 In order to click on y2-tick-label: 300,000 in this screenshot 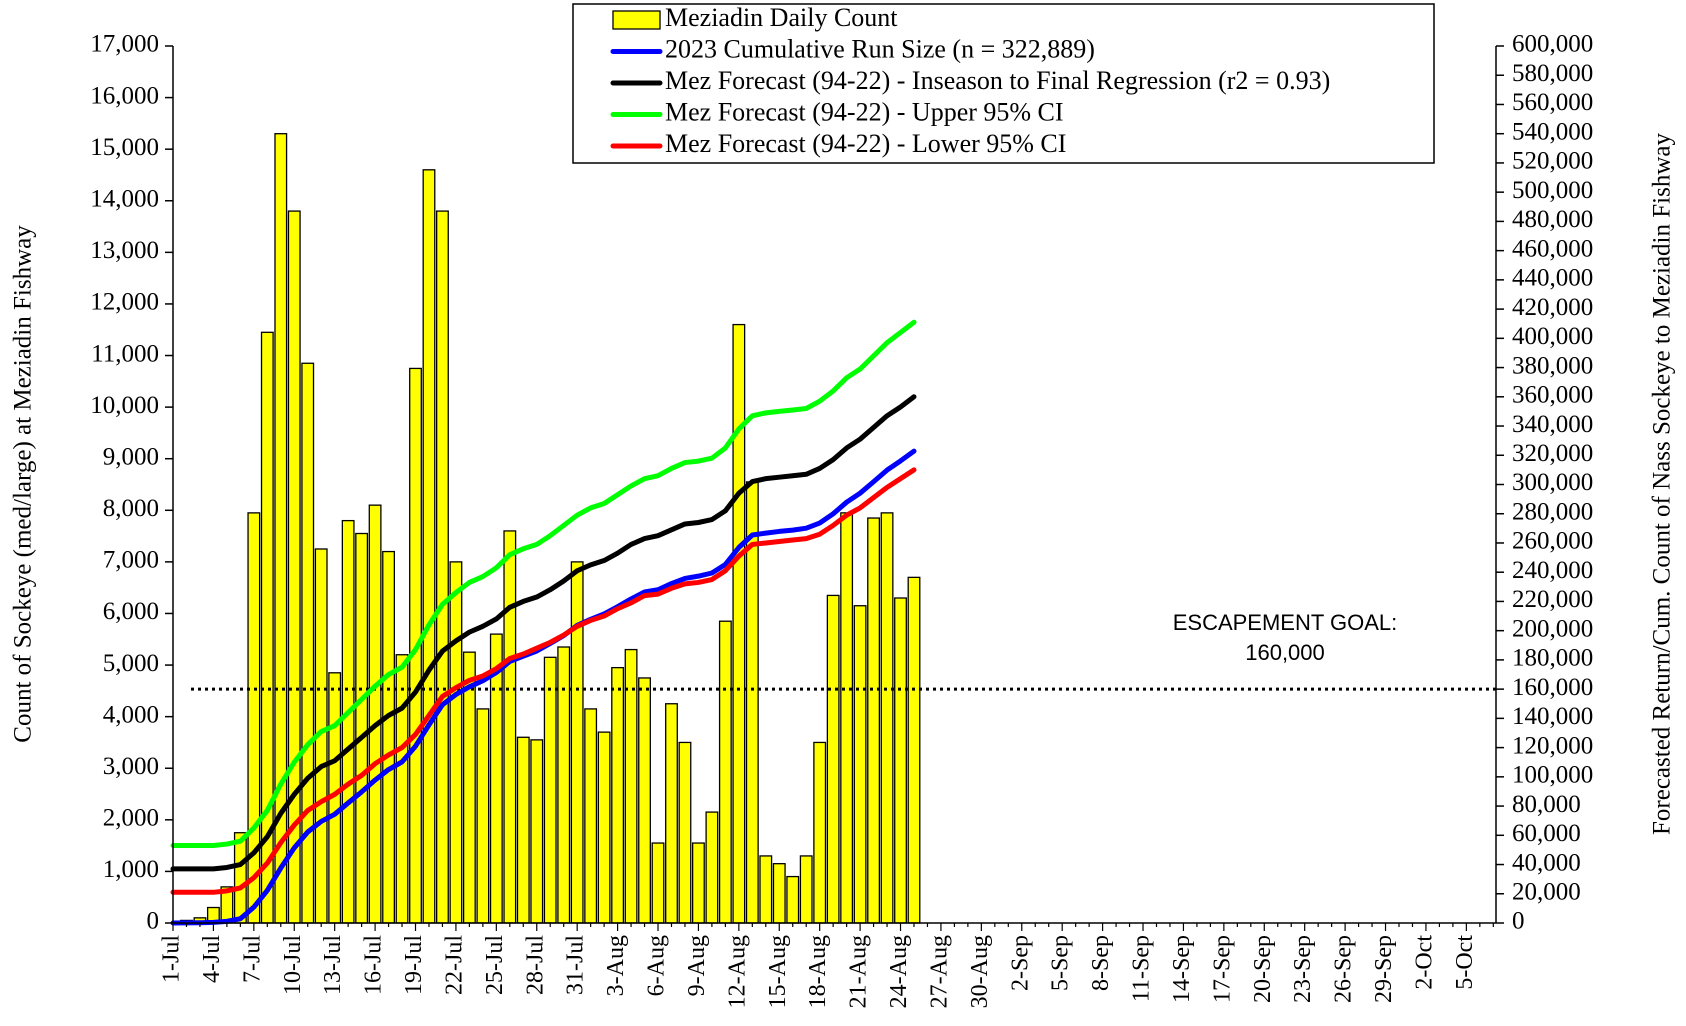, I will do `click(1552, 482)`.